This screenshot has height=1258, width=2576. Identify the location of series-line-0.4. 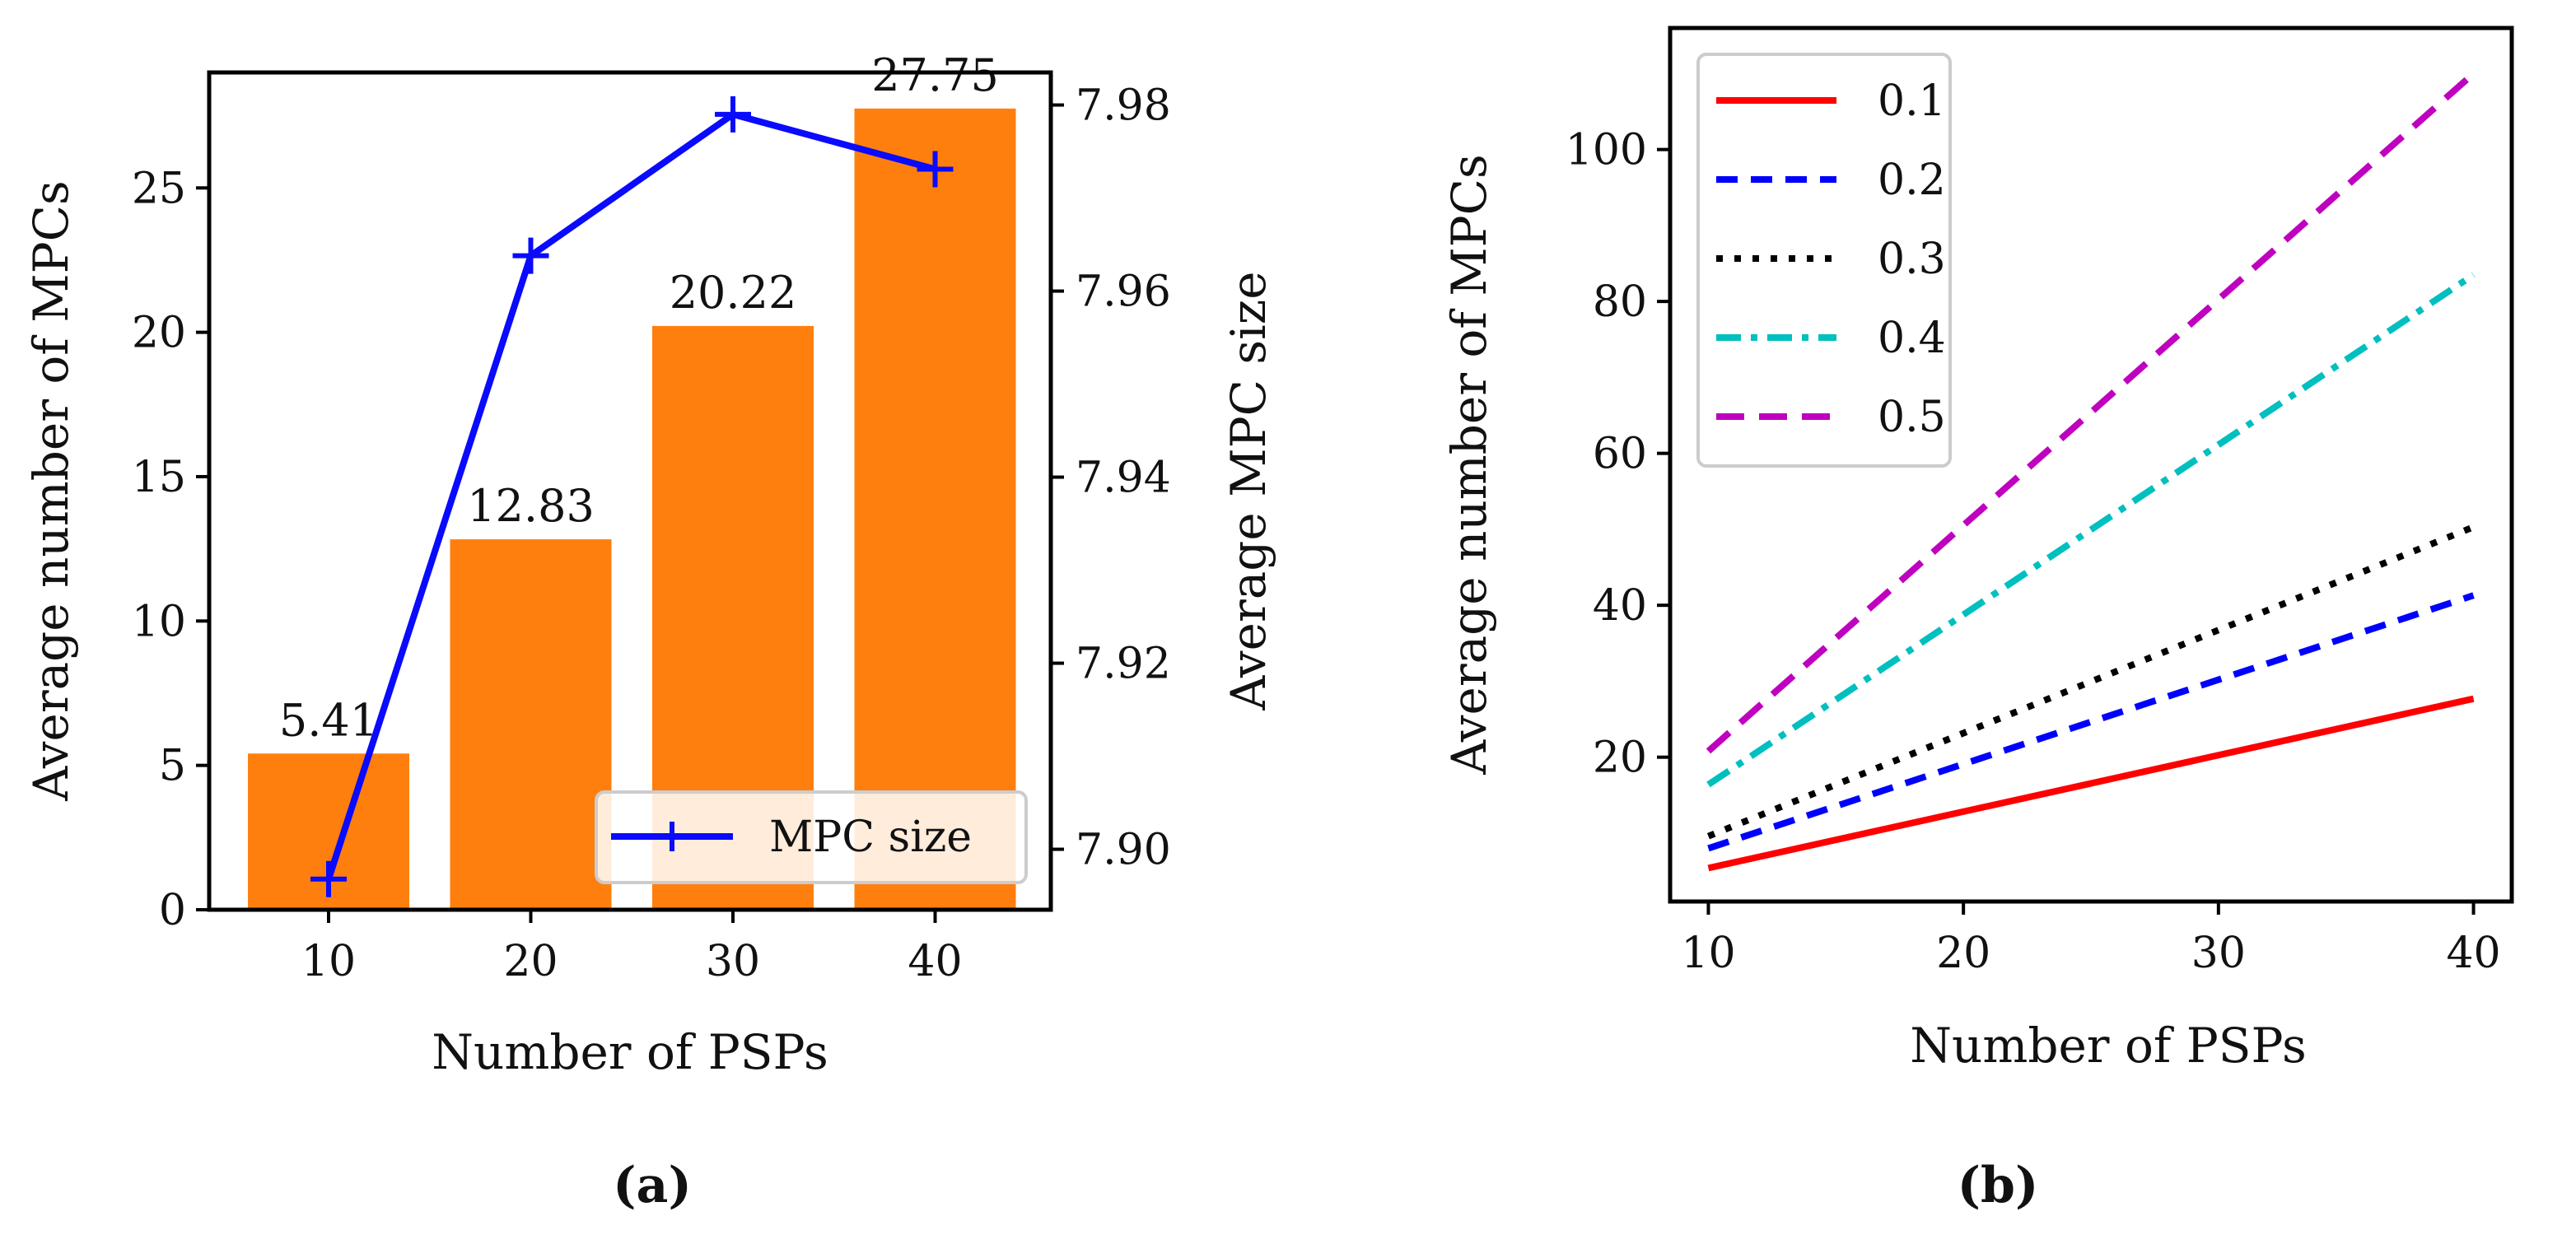
(2091, 530).